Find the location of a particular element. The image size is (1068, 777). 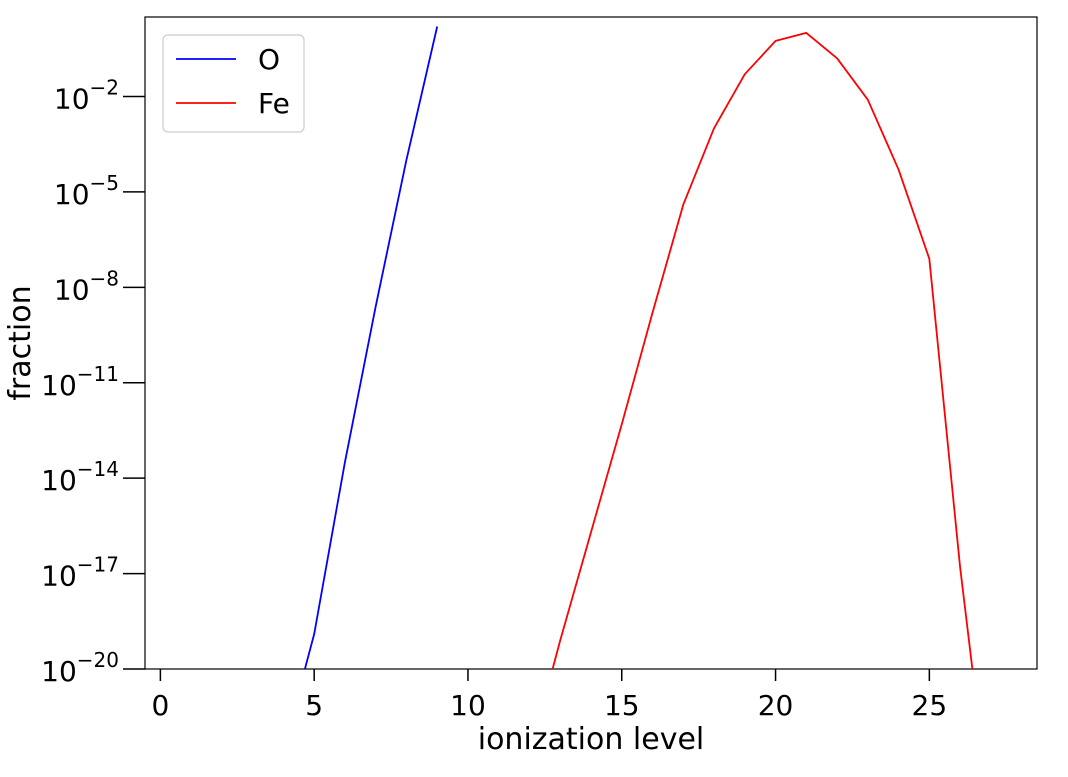

x-tick-label: 15 is located at coordinates (622, 705).